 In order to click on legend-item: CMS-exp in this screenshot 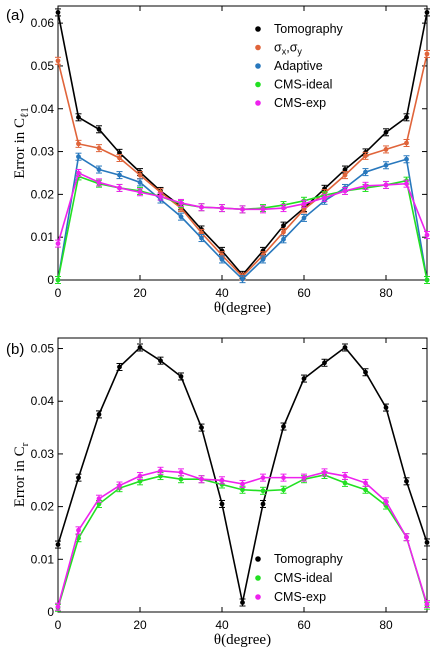, I will do `click(290, 597)`.